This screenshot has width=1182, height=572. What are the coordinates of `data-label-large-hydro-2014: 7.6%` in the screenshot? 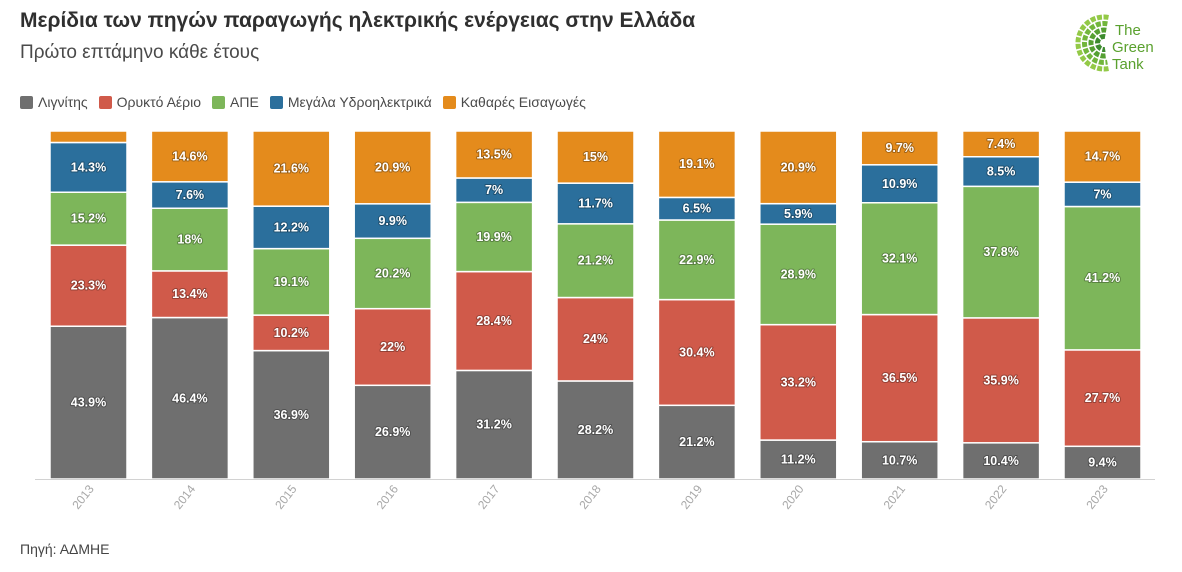 It's located at (190, 195).